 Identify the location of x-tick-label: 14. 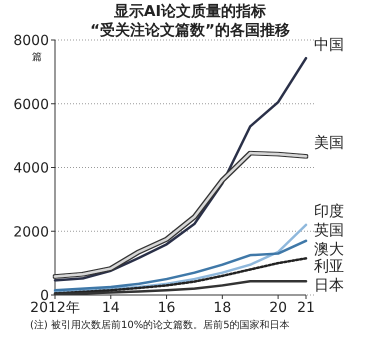
(111, 308).